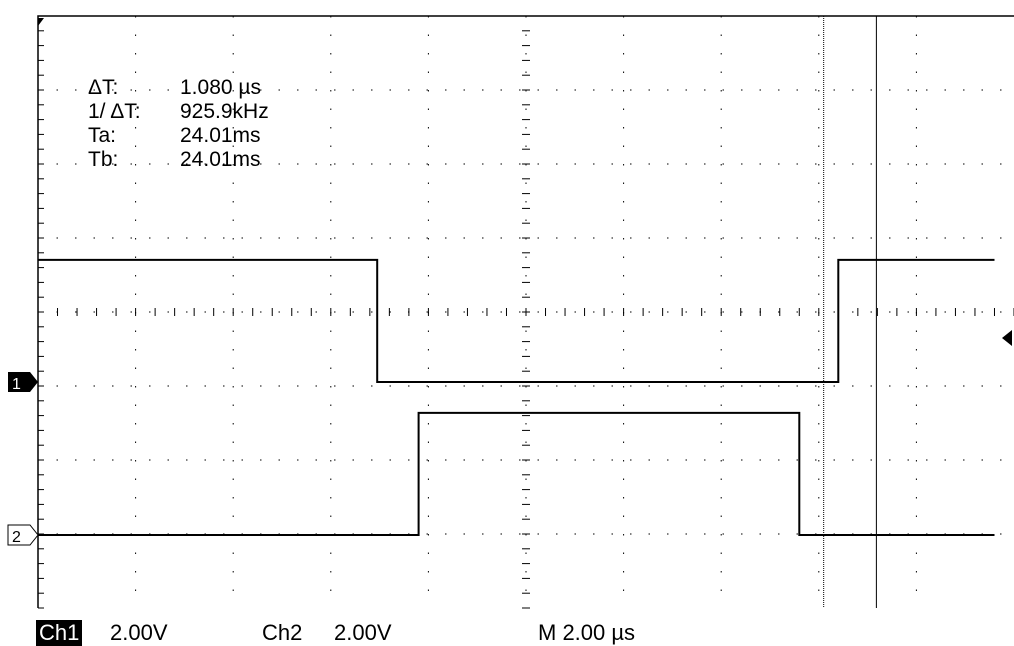 This screenshot has width=1014, height=646. Describe the element at coordinates (16, 537) in the screenshot. I see `ch2-marker-label: 2` at that location.